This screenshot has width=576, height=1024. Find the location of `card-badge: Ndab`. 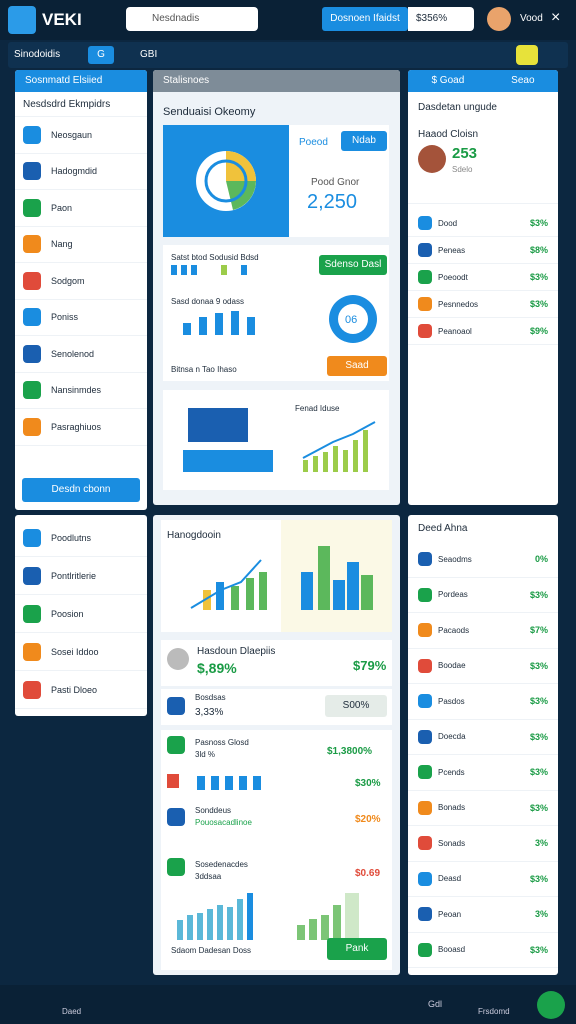

card-badge: Ndab is located at coordinates (364, 141).